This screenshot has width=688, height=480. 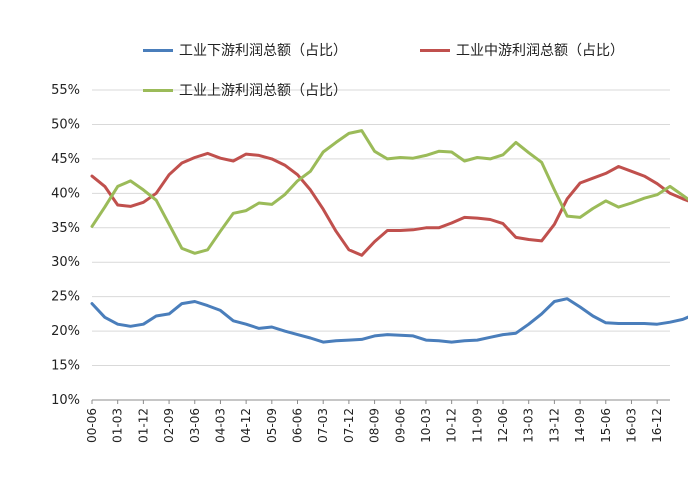 I want to click on x-tick-label: 10-03, so click(x=426, y=425).